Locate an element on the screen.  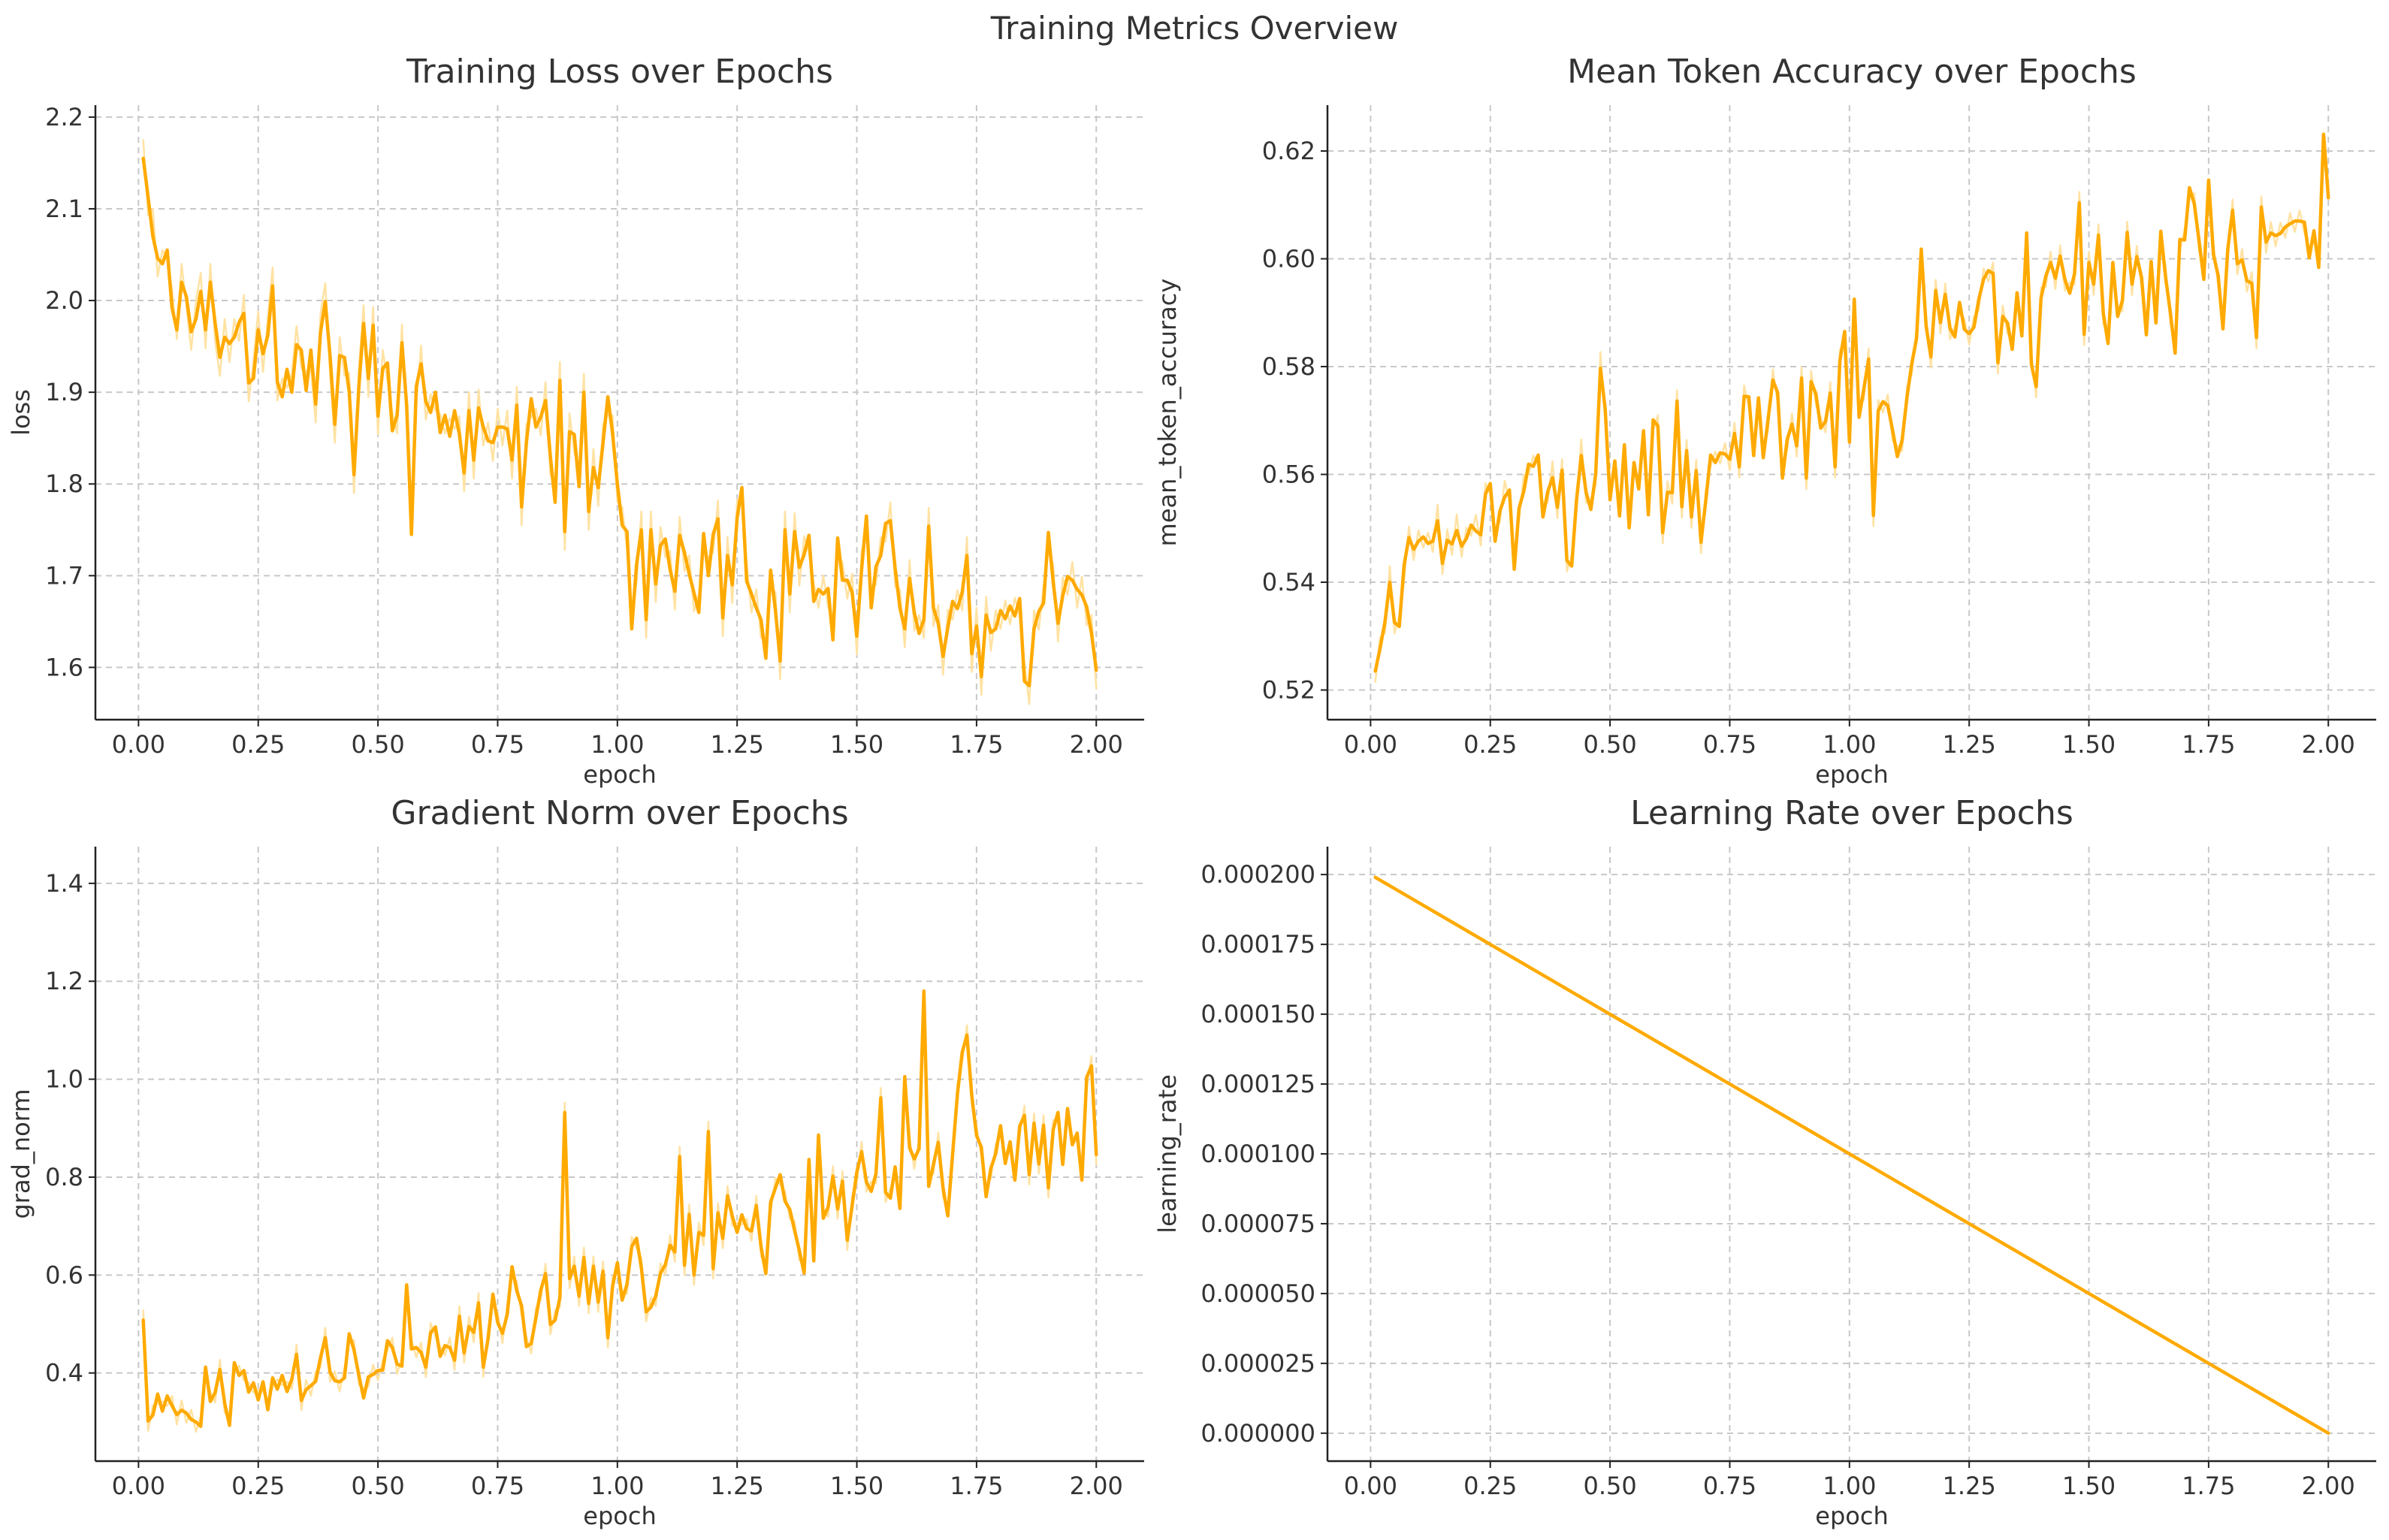
y-tick-label: 0.000200 is located at coordinates (1258, 874).